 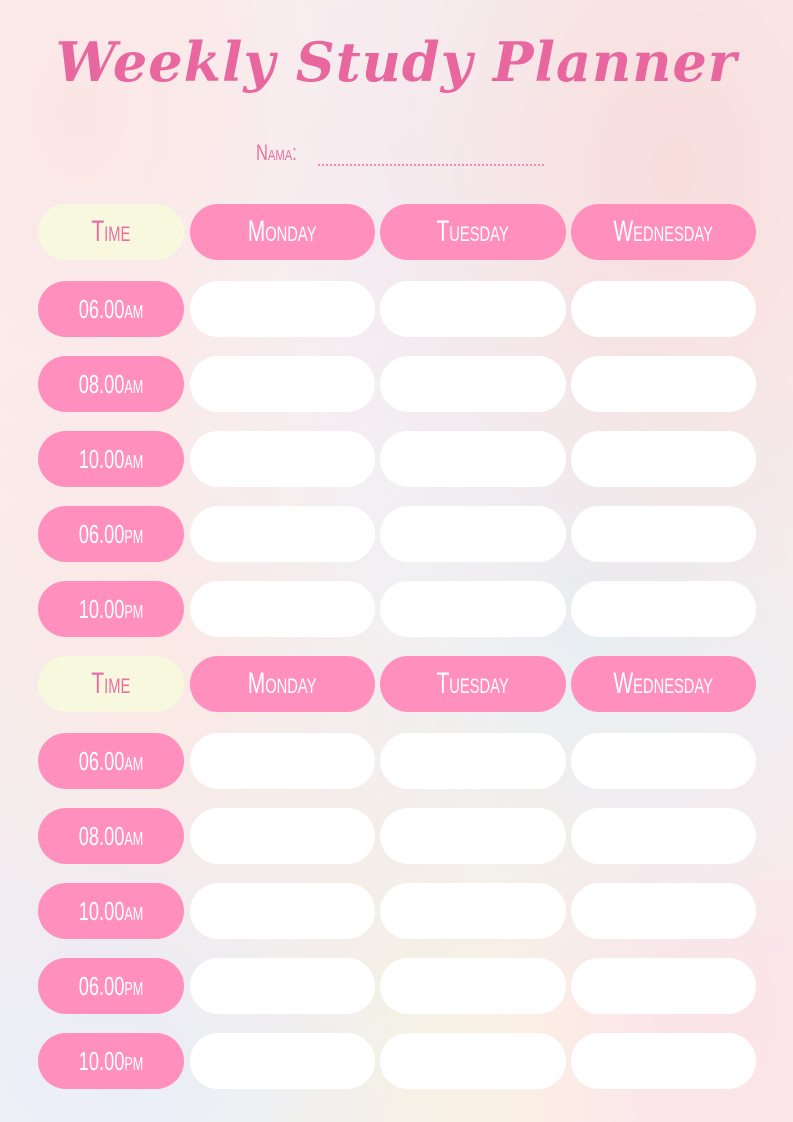 I want to click on page-title: Weekly Study Planner, so click(x=396, y=62).